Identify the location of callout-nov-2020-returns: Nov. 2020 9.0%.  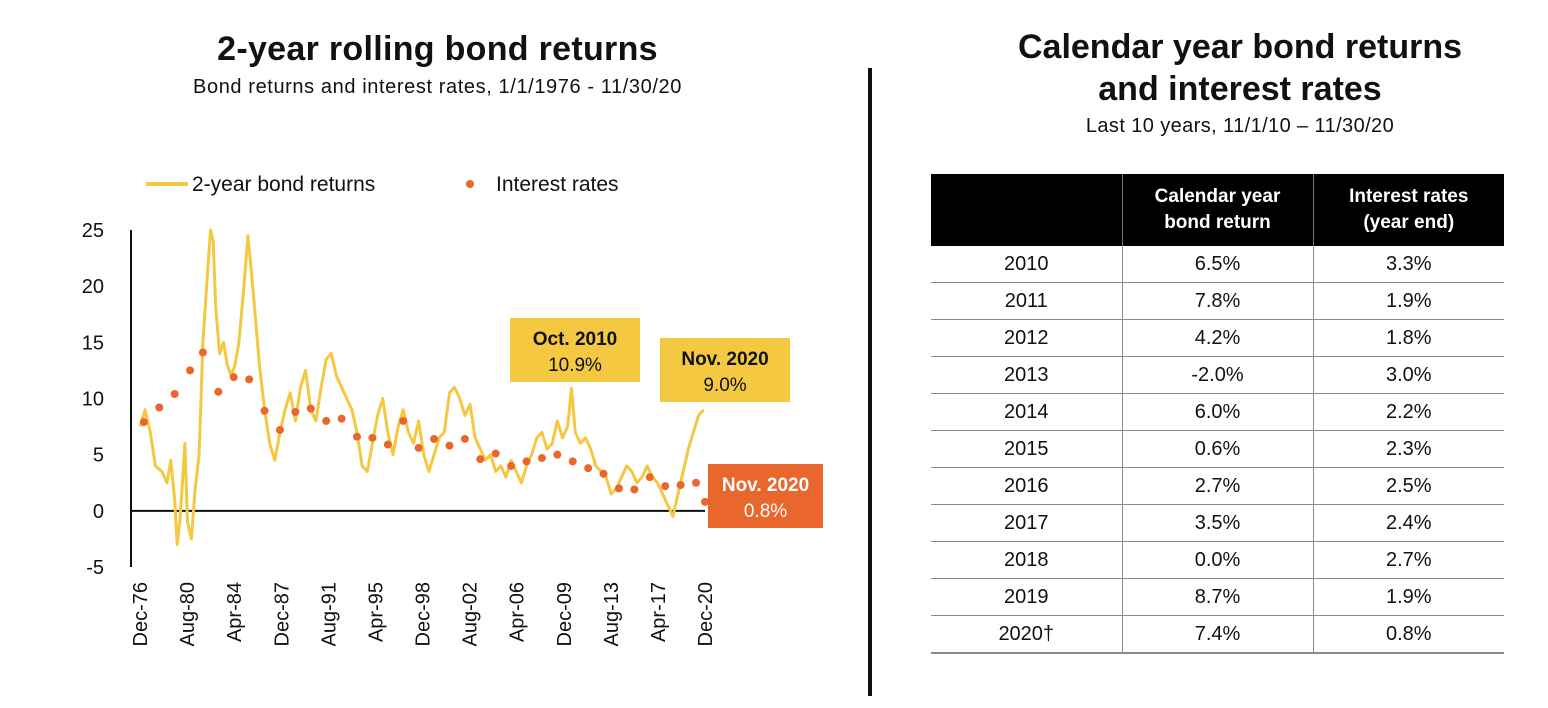
(725, 370).